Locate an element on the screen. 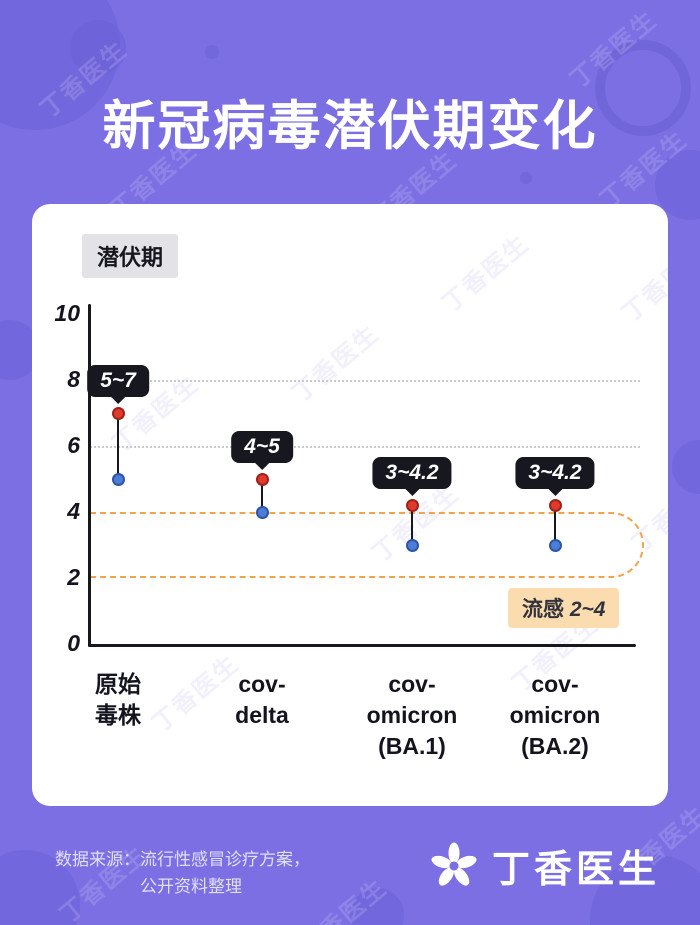 This screenshot has height=925, width=700. source-label: 数据来源： is located at coordinates (97, 859).